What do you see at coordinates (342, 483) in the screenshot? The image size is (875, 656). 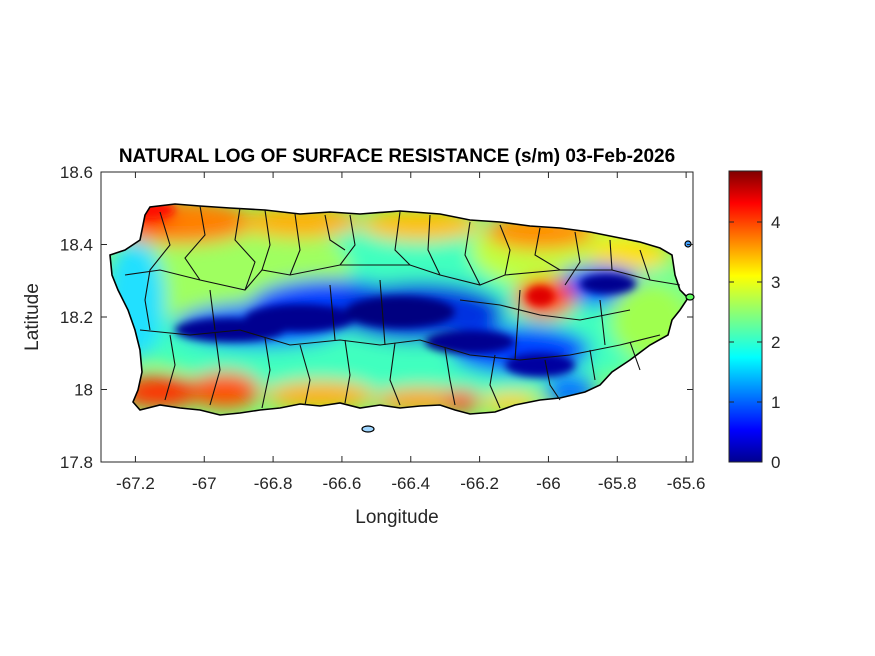 I see `x-tick-label: -66.6` at bounding box center [342, 483].